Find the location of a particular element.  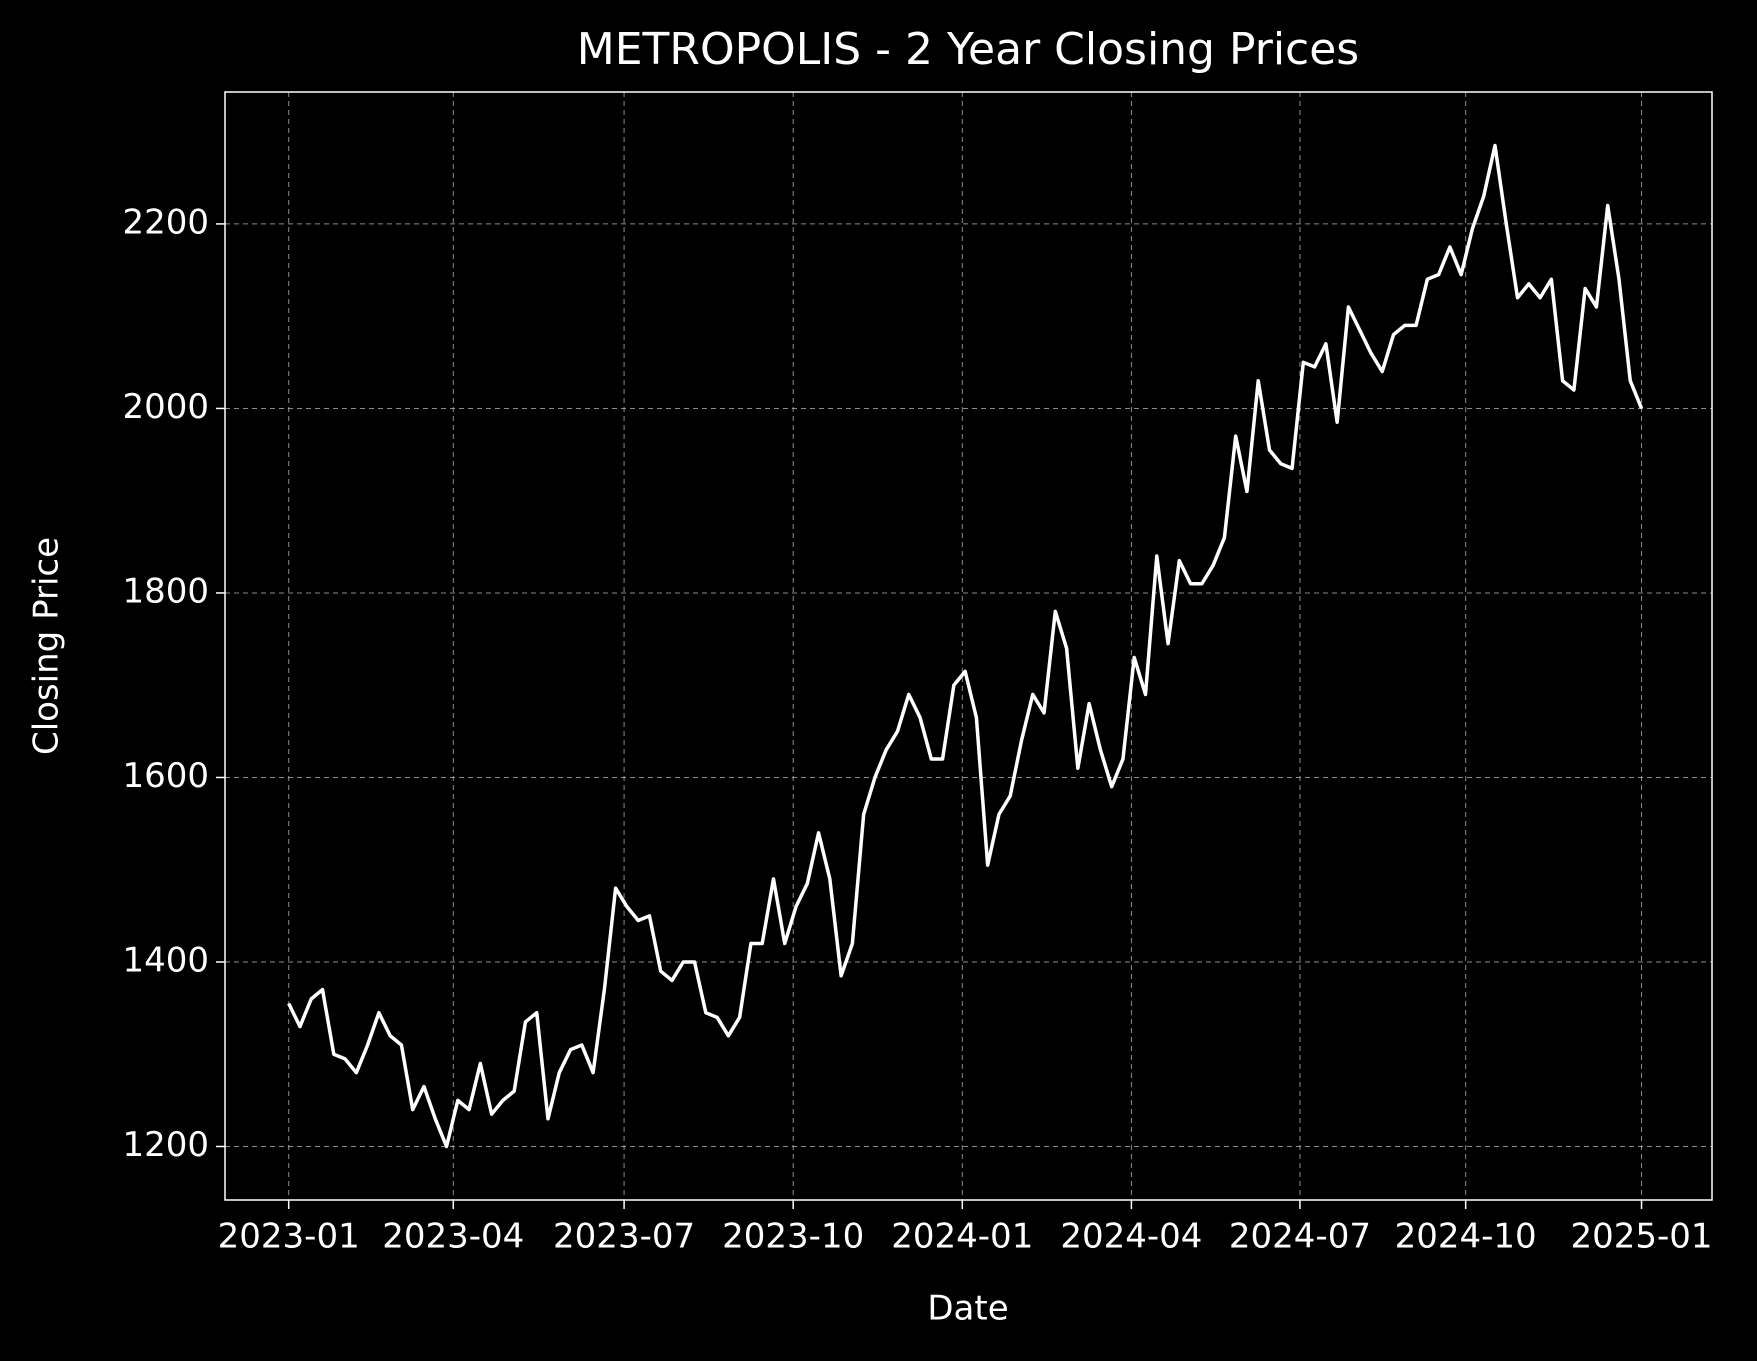

x-tick-label: 2023-04 is located at coordinates (453, 1237).